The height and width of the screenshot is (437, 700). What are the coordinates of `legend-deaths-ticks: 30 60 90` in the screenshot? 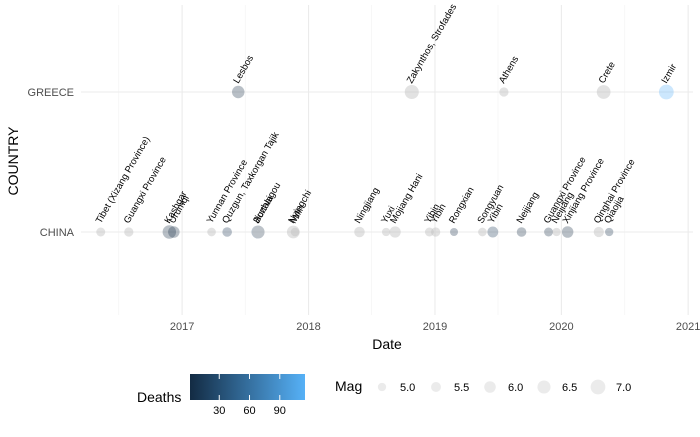 It's located at (249, 395).